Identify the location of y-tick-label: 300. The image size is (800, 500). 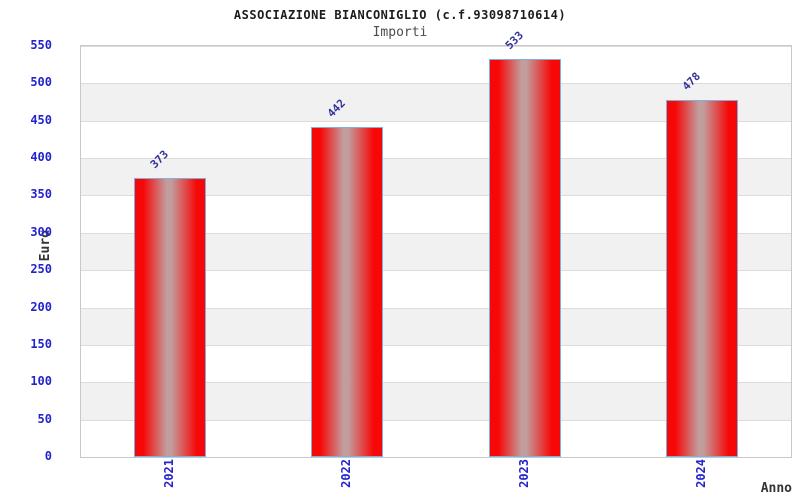
(41, 231).